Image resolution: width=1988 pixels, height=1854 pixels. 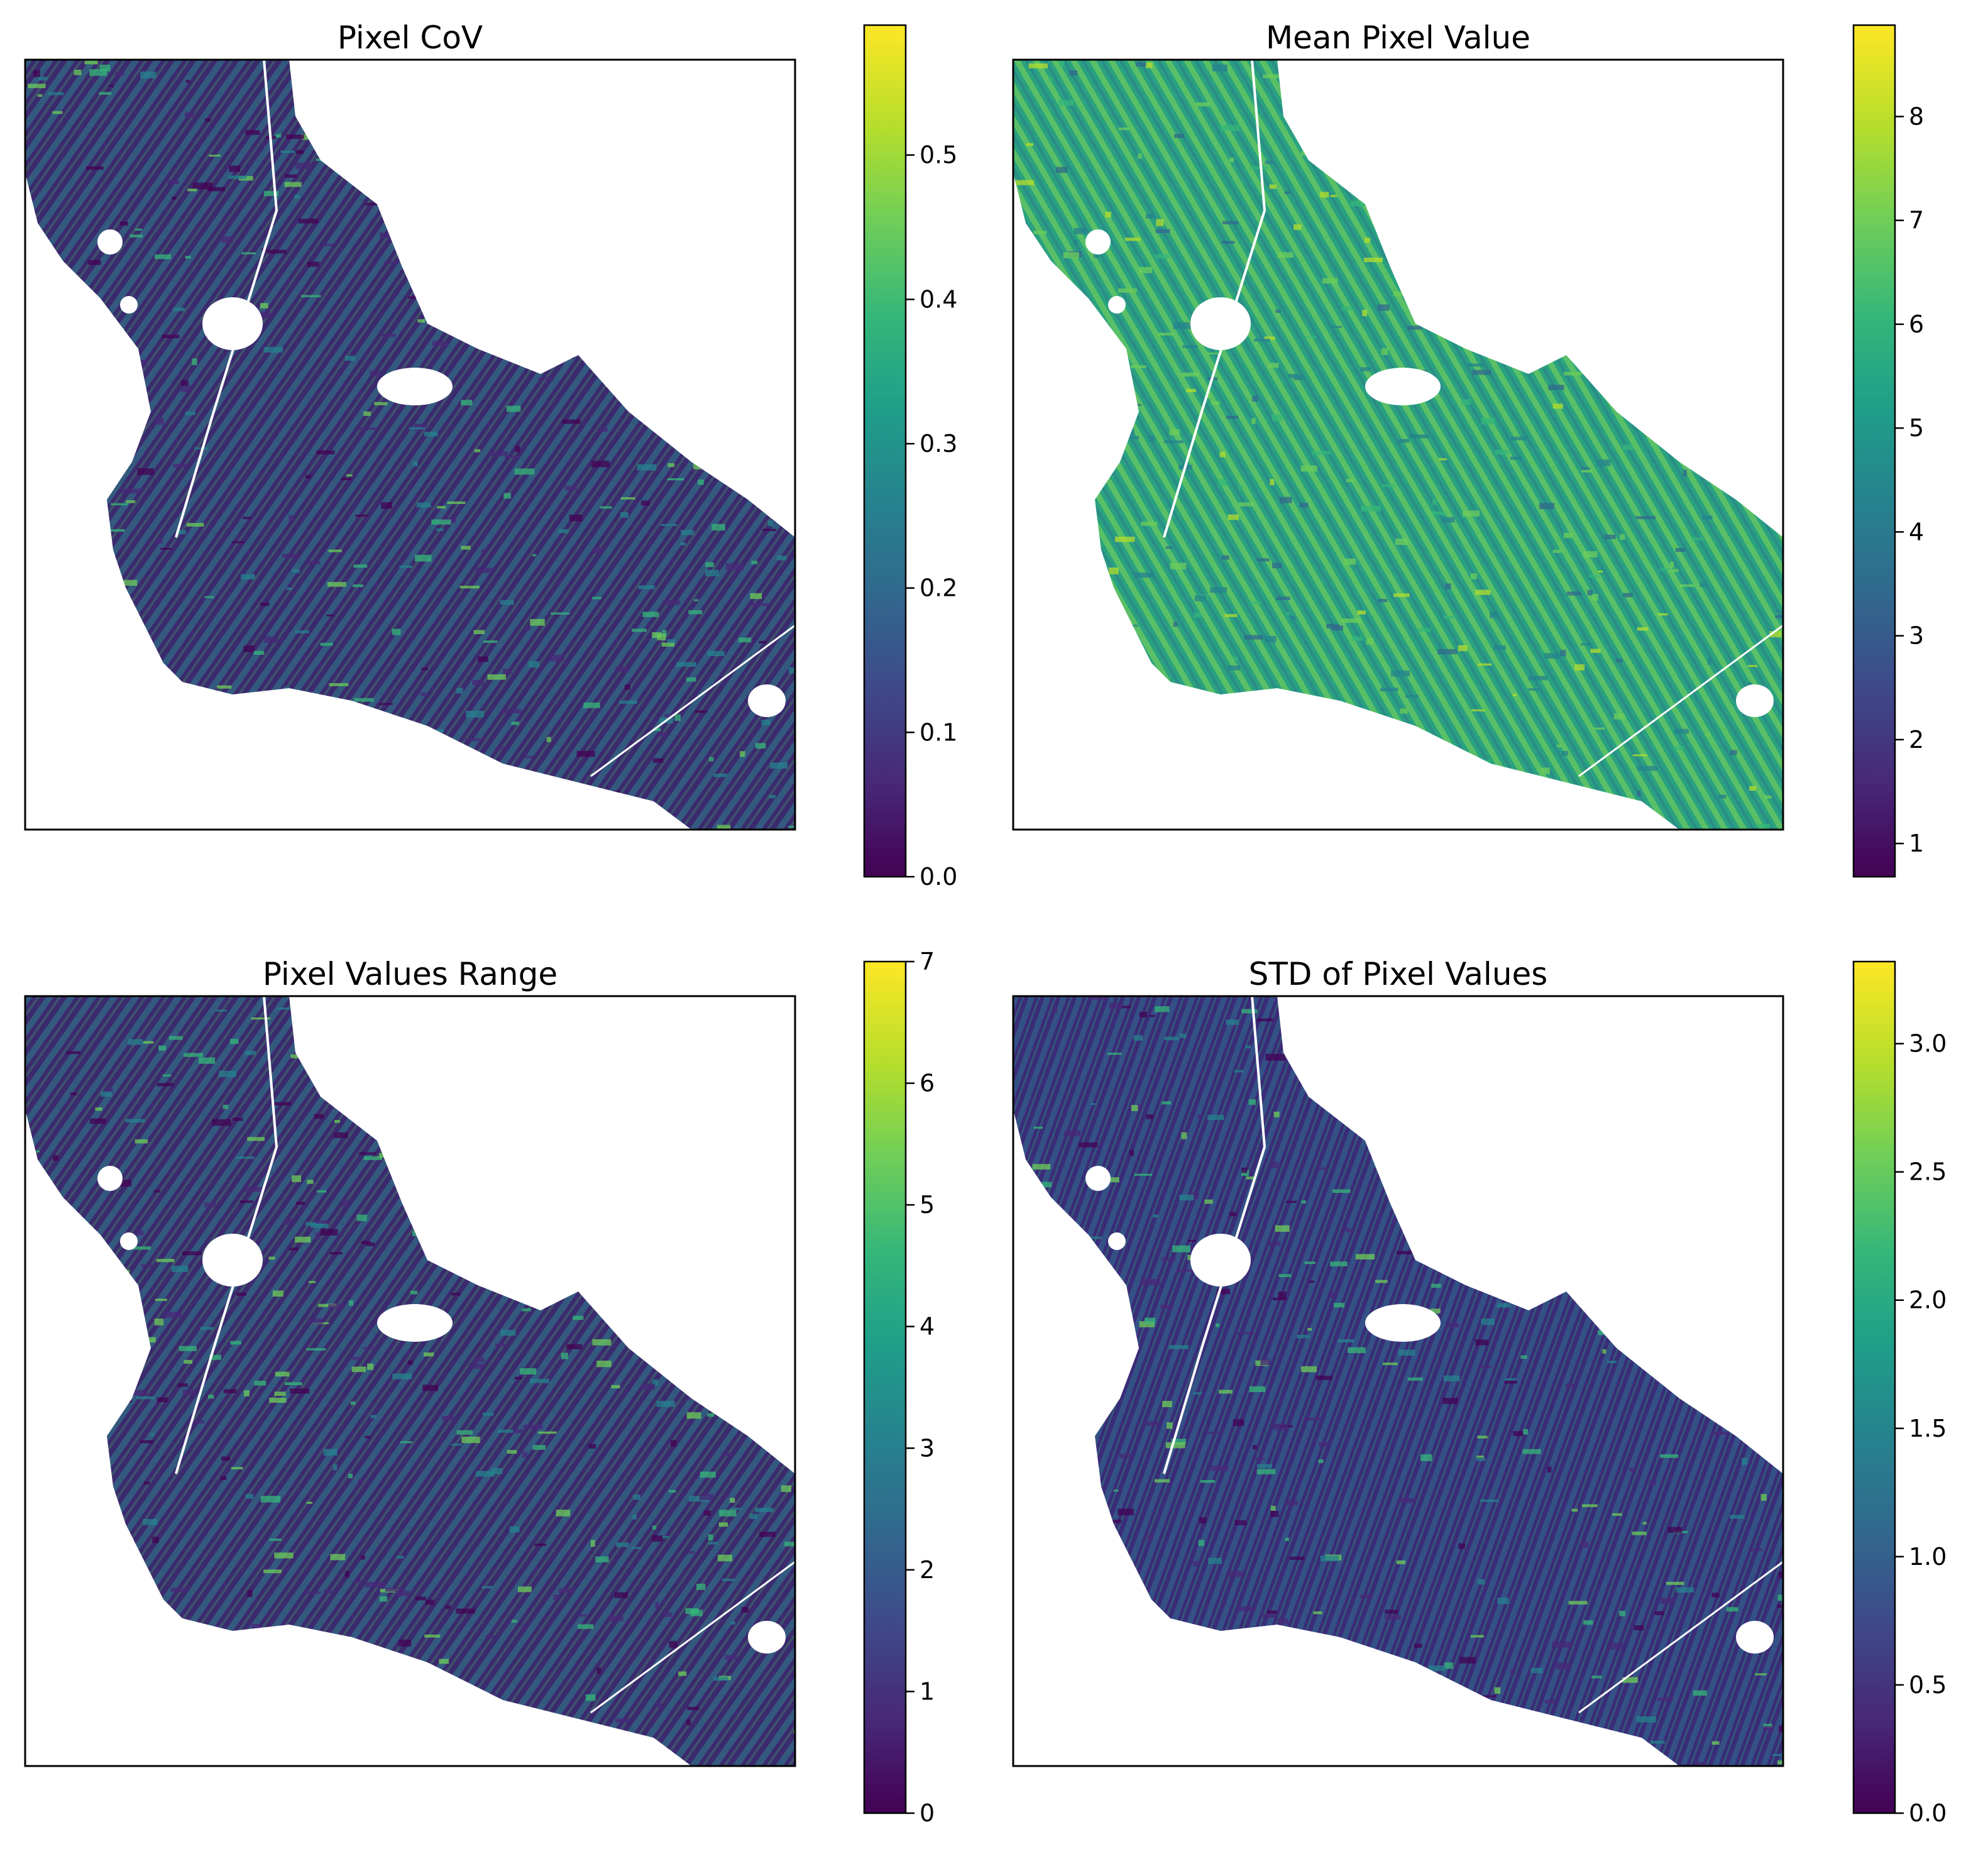 What do you see at coordinates (1928, 1044) in the screenshot?
I see `colorbar-tick-label: 3.0` at bounding box center [1928, 1044].